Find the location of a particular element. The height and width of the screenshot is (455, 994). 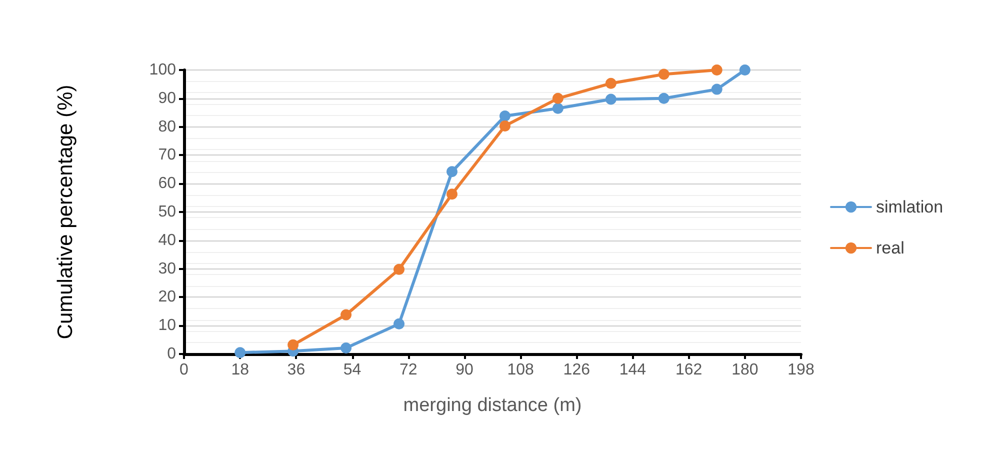

y-tick-label: 20 is located at coordinates (167, 297).